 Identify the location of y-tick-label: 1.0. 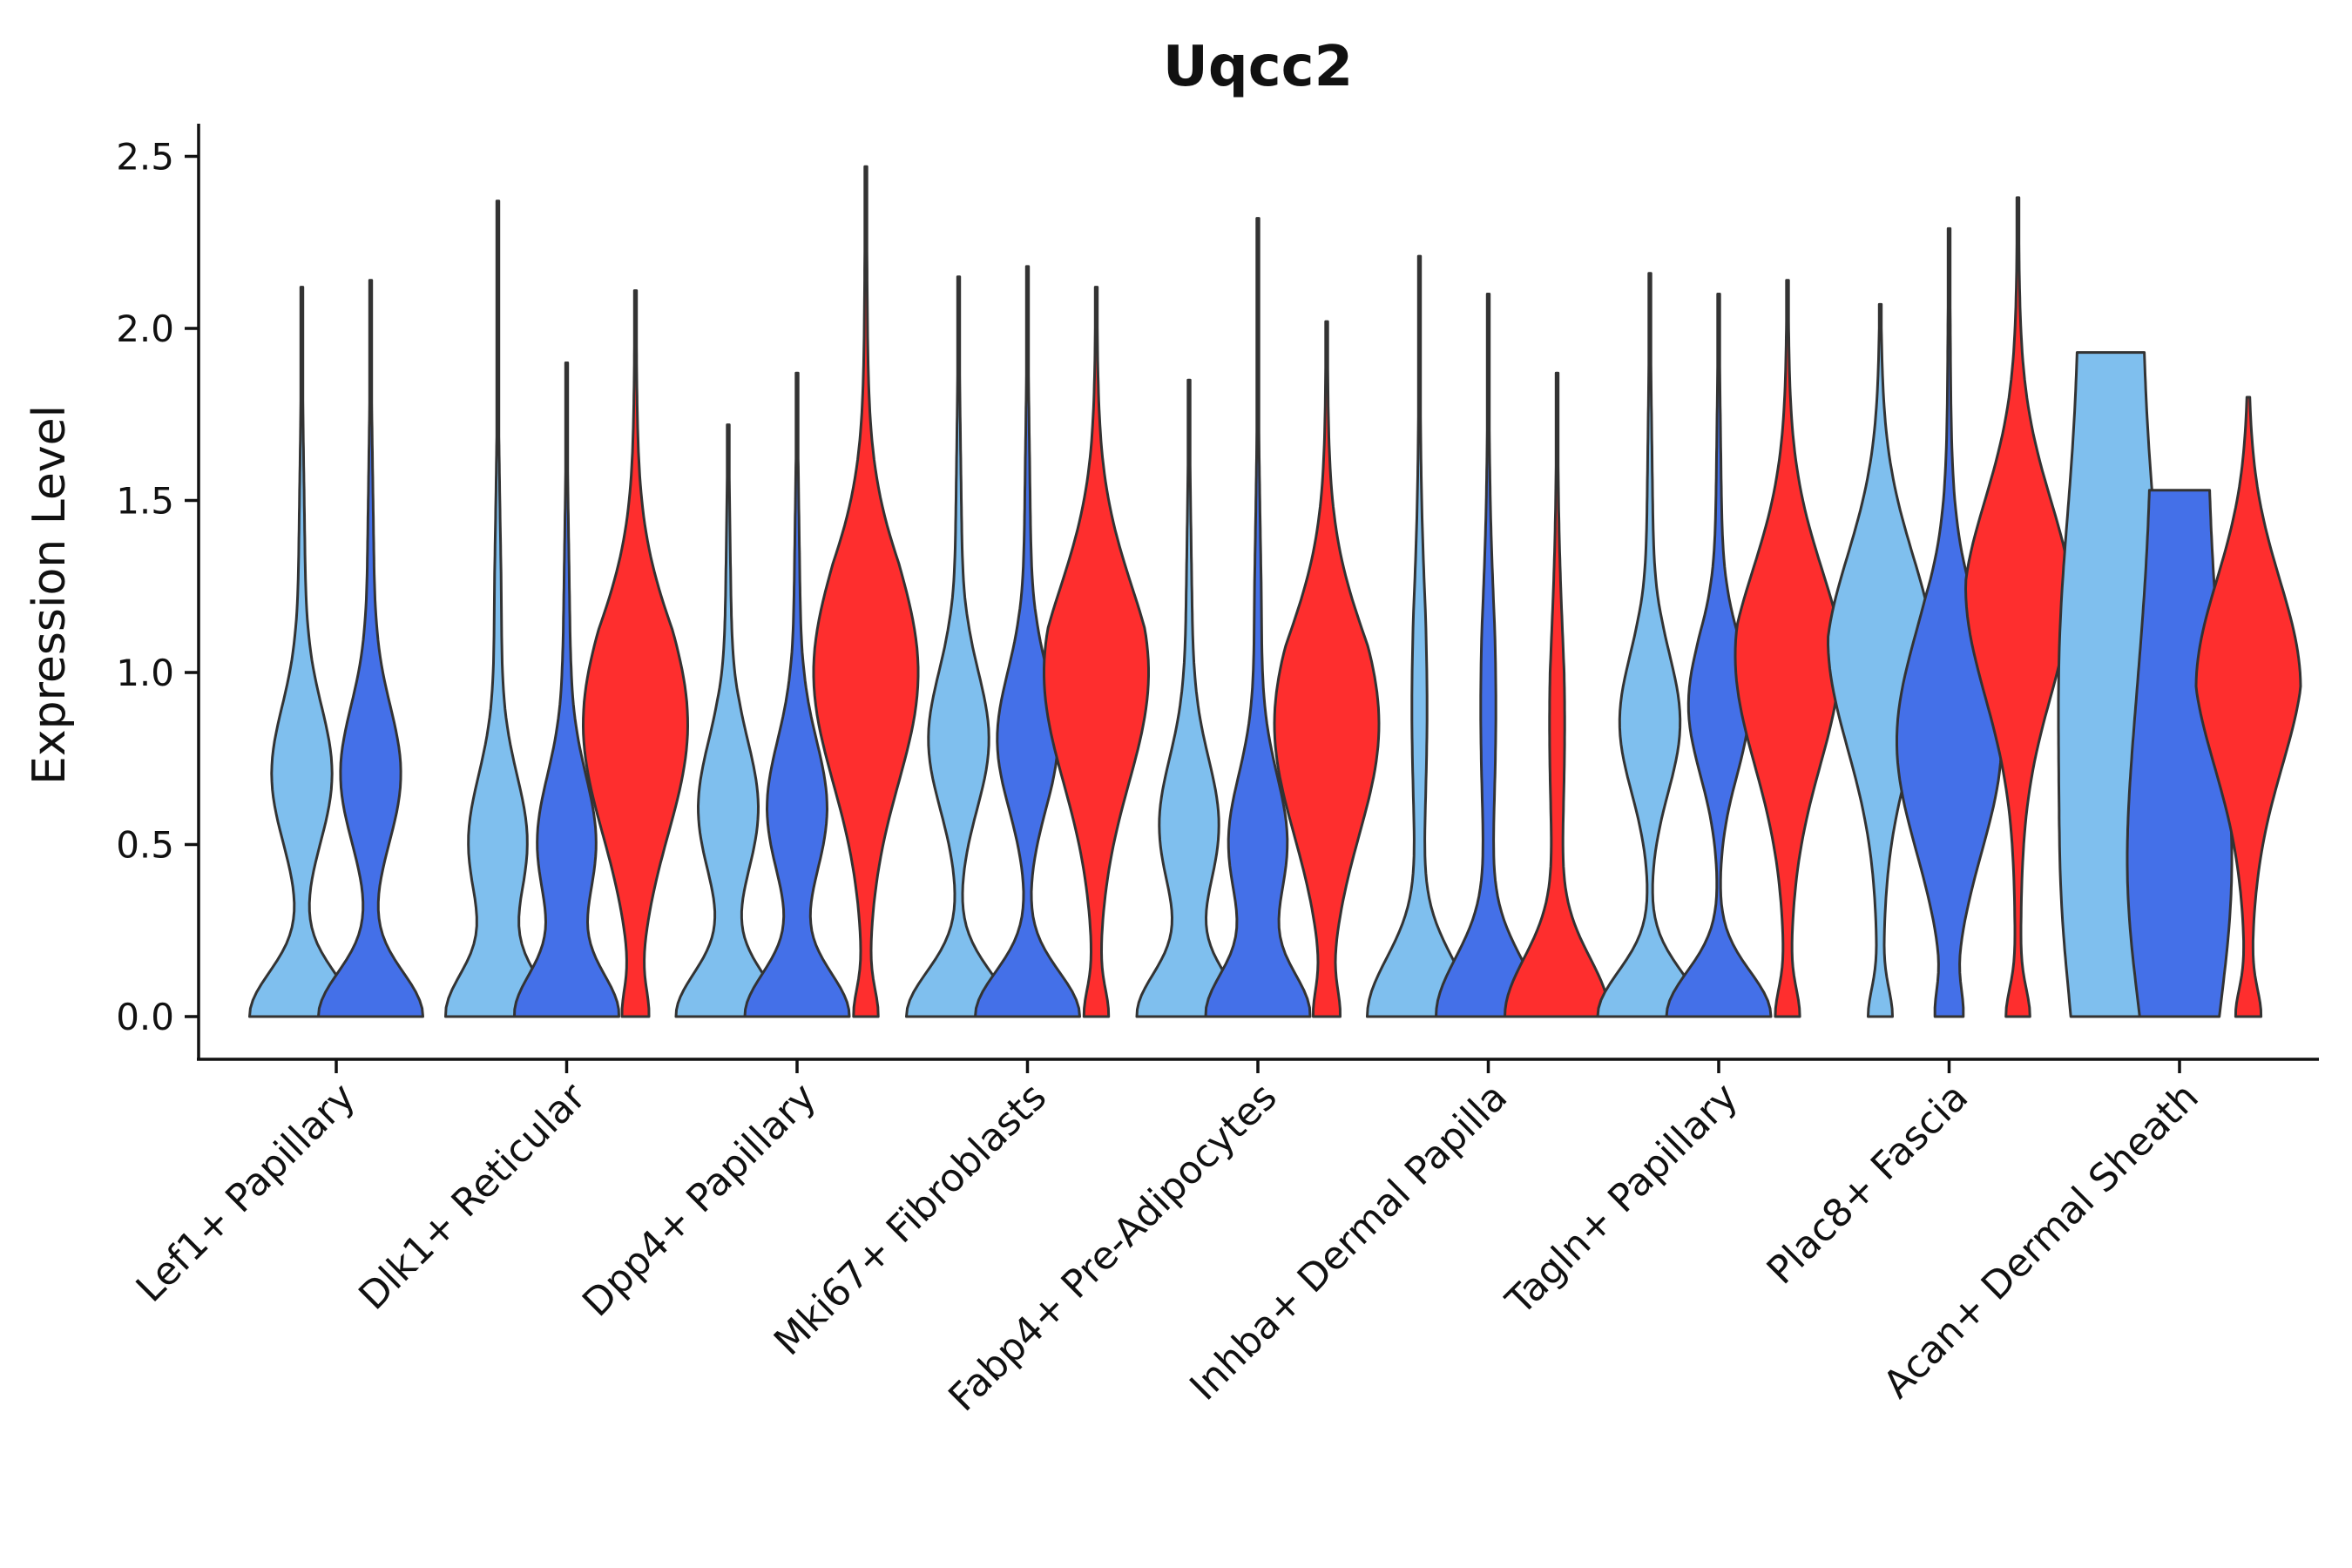
(145, 673).